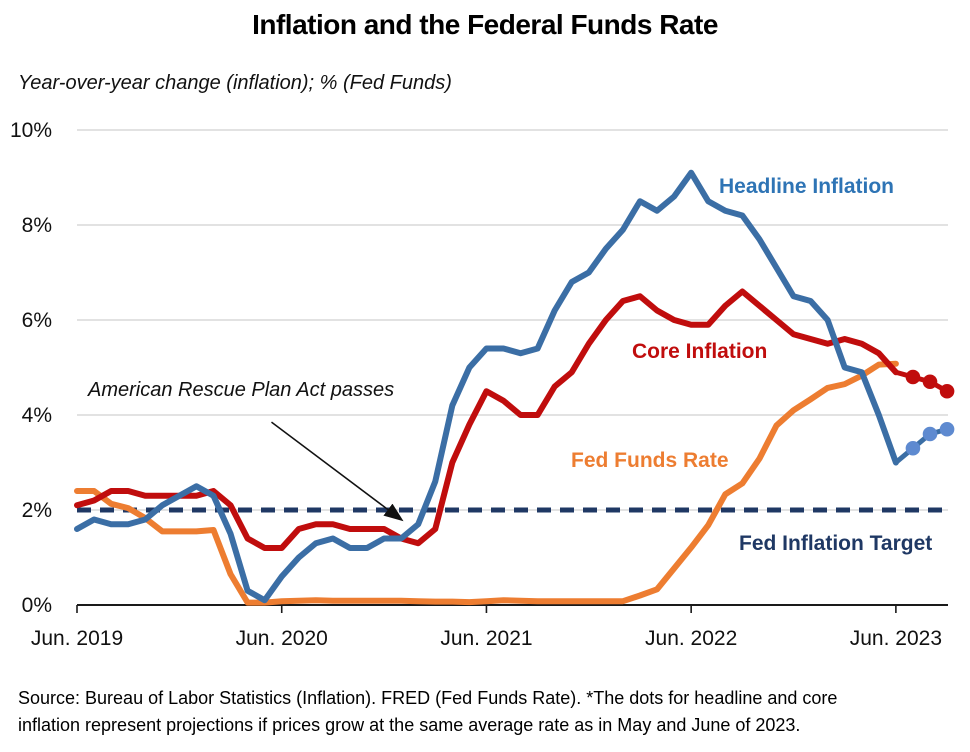  Describe the element at coordinates (282, 638) in the screenshot. I see `x-tick-label: Jun. 2020` at that location.